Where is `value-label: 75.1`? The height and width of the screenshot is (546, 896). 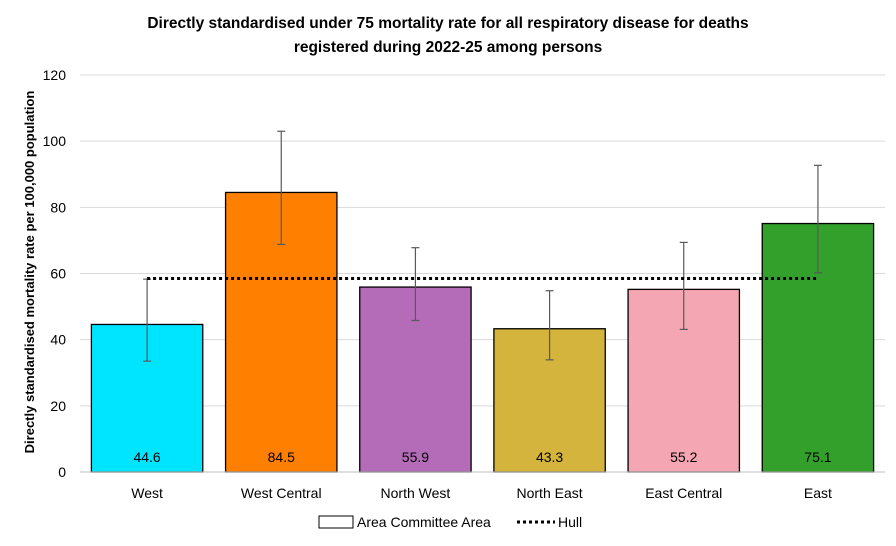
value-label: 75.1 is located at coordinates (817, 457).